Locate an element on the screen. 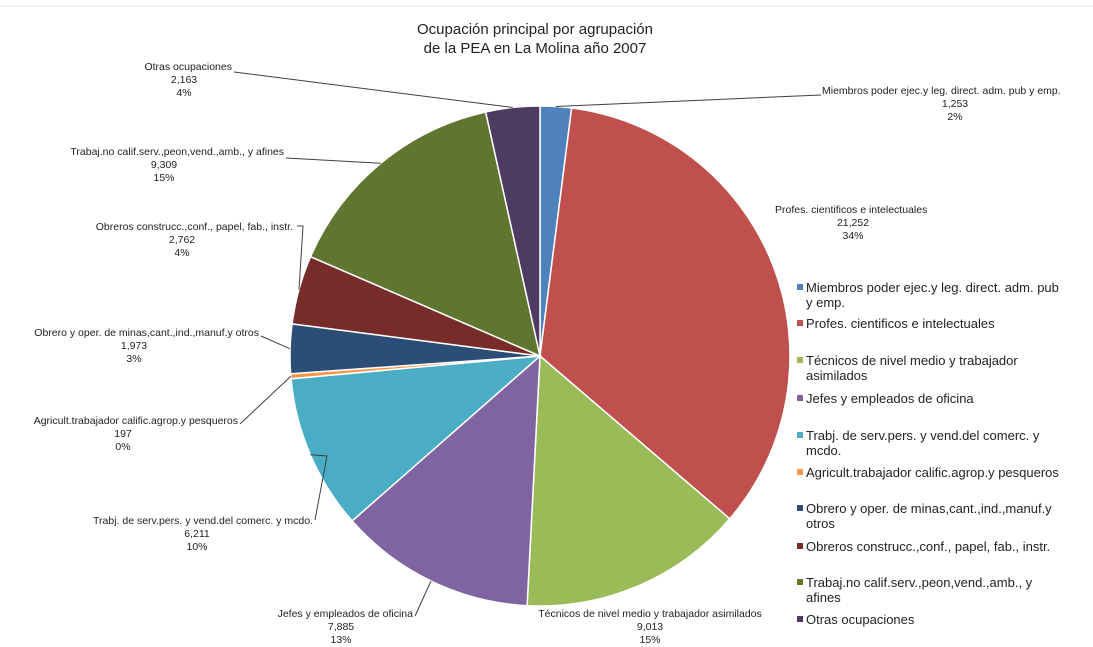 The width and height of the screenshot is (1093, 647). legend-item-label: Técnicos de nivel medio y trabajador is located at coordinates (912, 360).